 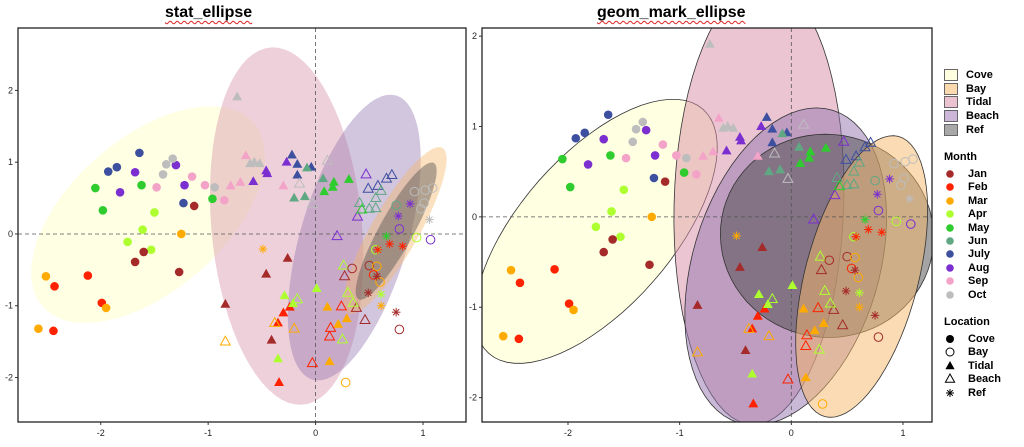 I want to click on legend-label: Tidal, so click(x=979, y=102).